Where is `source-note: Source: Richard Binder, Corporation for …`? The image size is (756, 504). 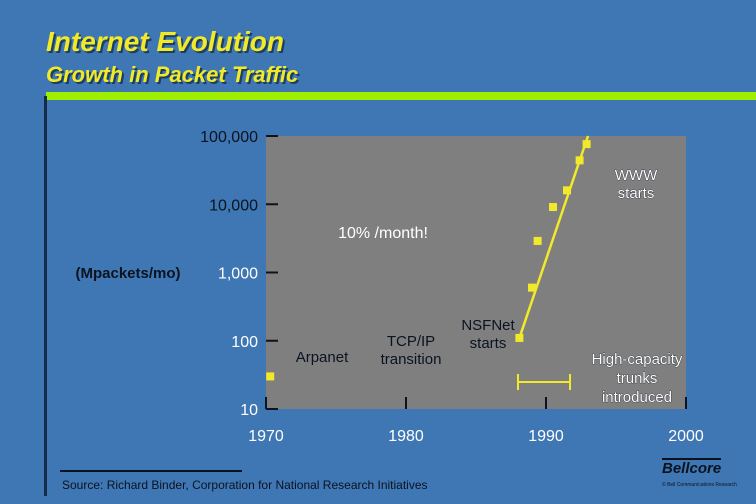 source-note: Source: Richard Binder, Corporation for … is located at coordinates (245, 485).